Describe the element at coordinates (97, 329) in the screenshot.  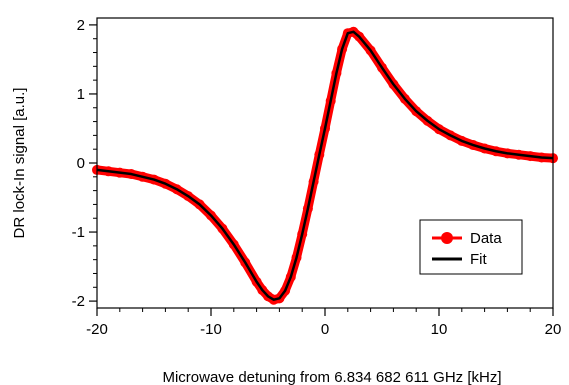
I see `x-tick-label: -20` at that location.